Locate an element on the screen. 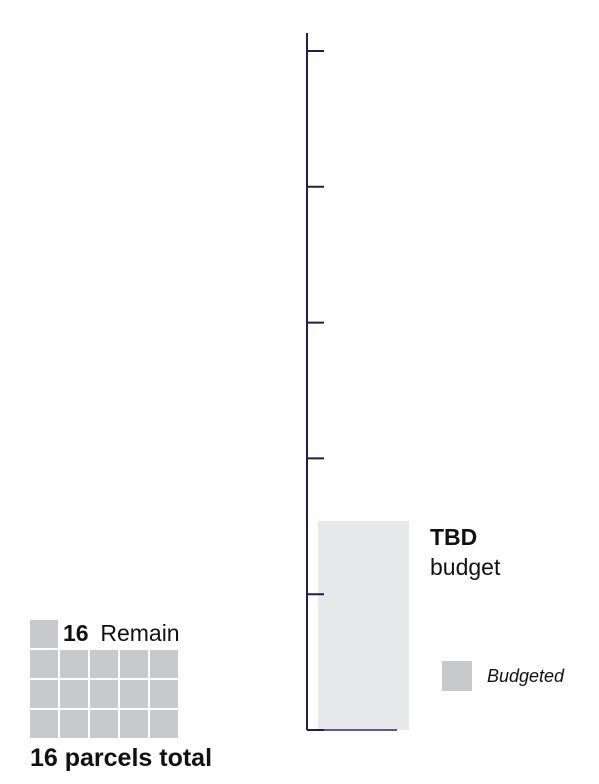  bar-unit-label: budget is located at coordinates (465, 567).